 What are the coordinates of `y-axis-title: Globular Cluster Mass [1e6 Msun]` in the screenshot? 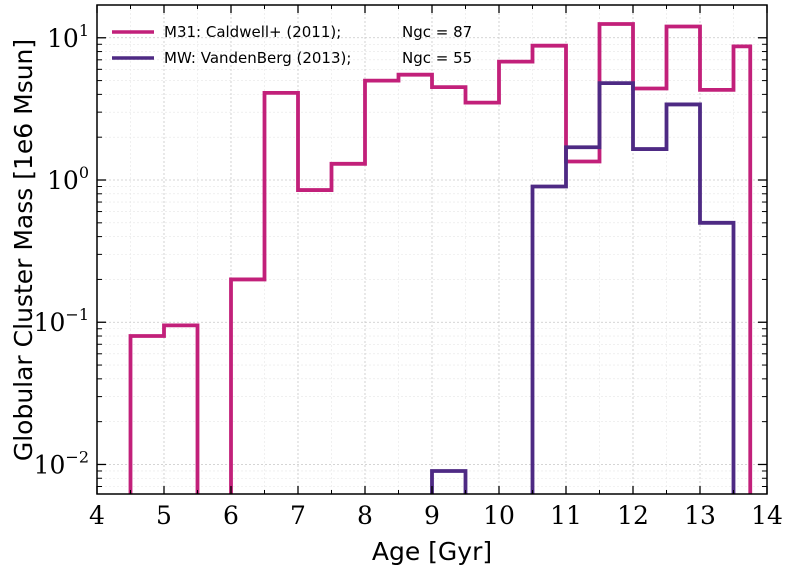 It's located at (23, 250).